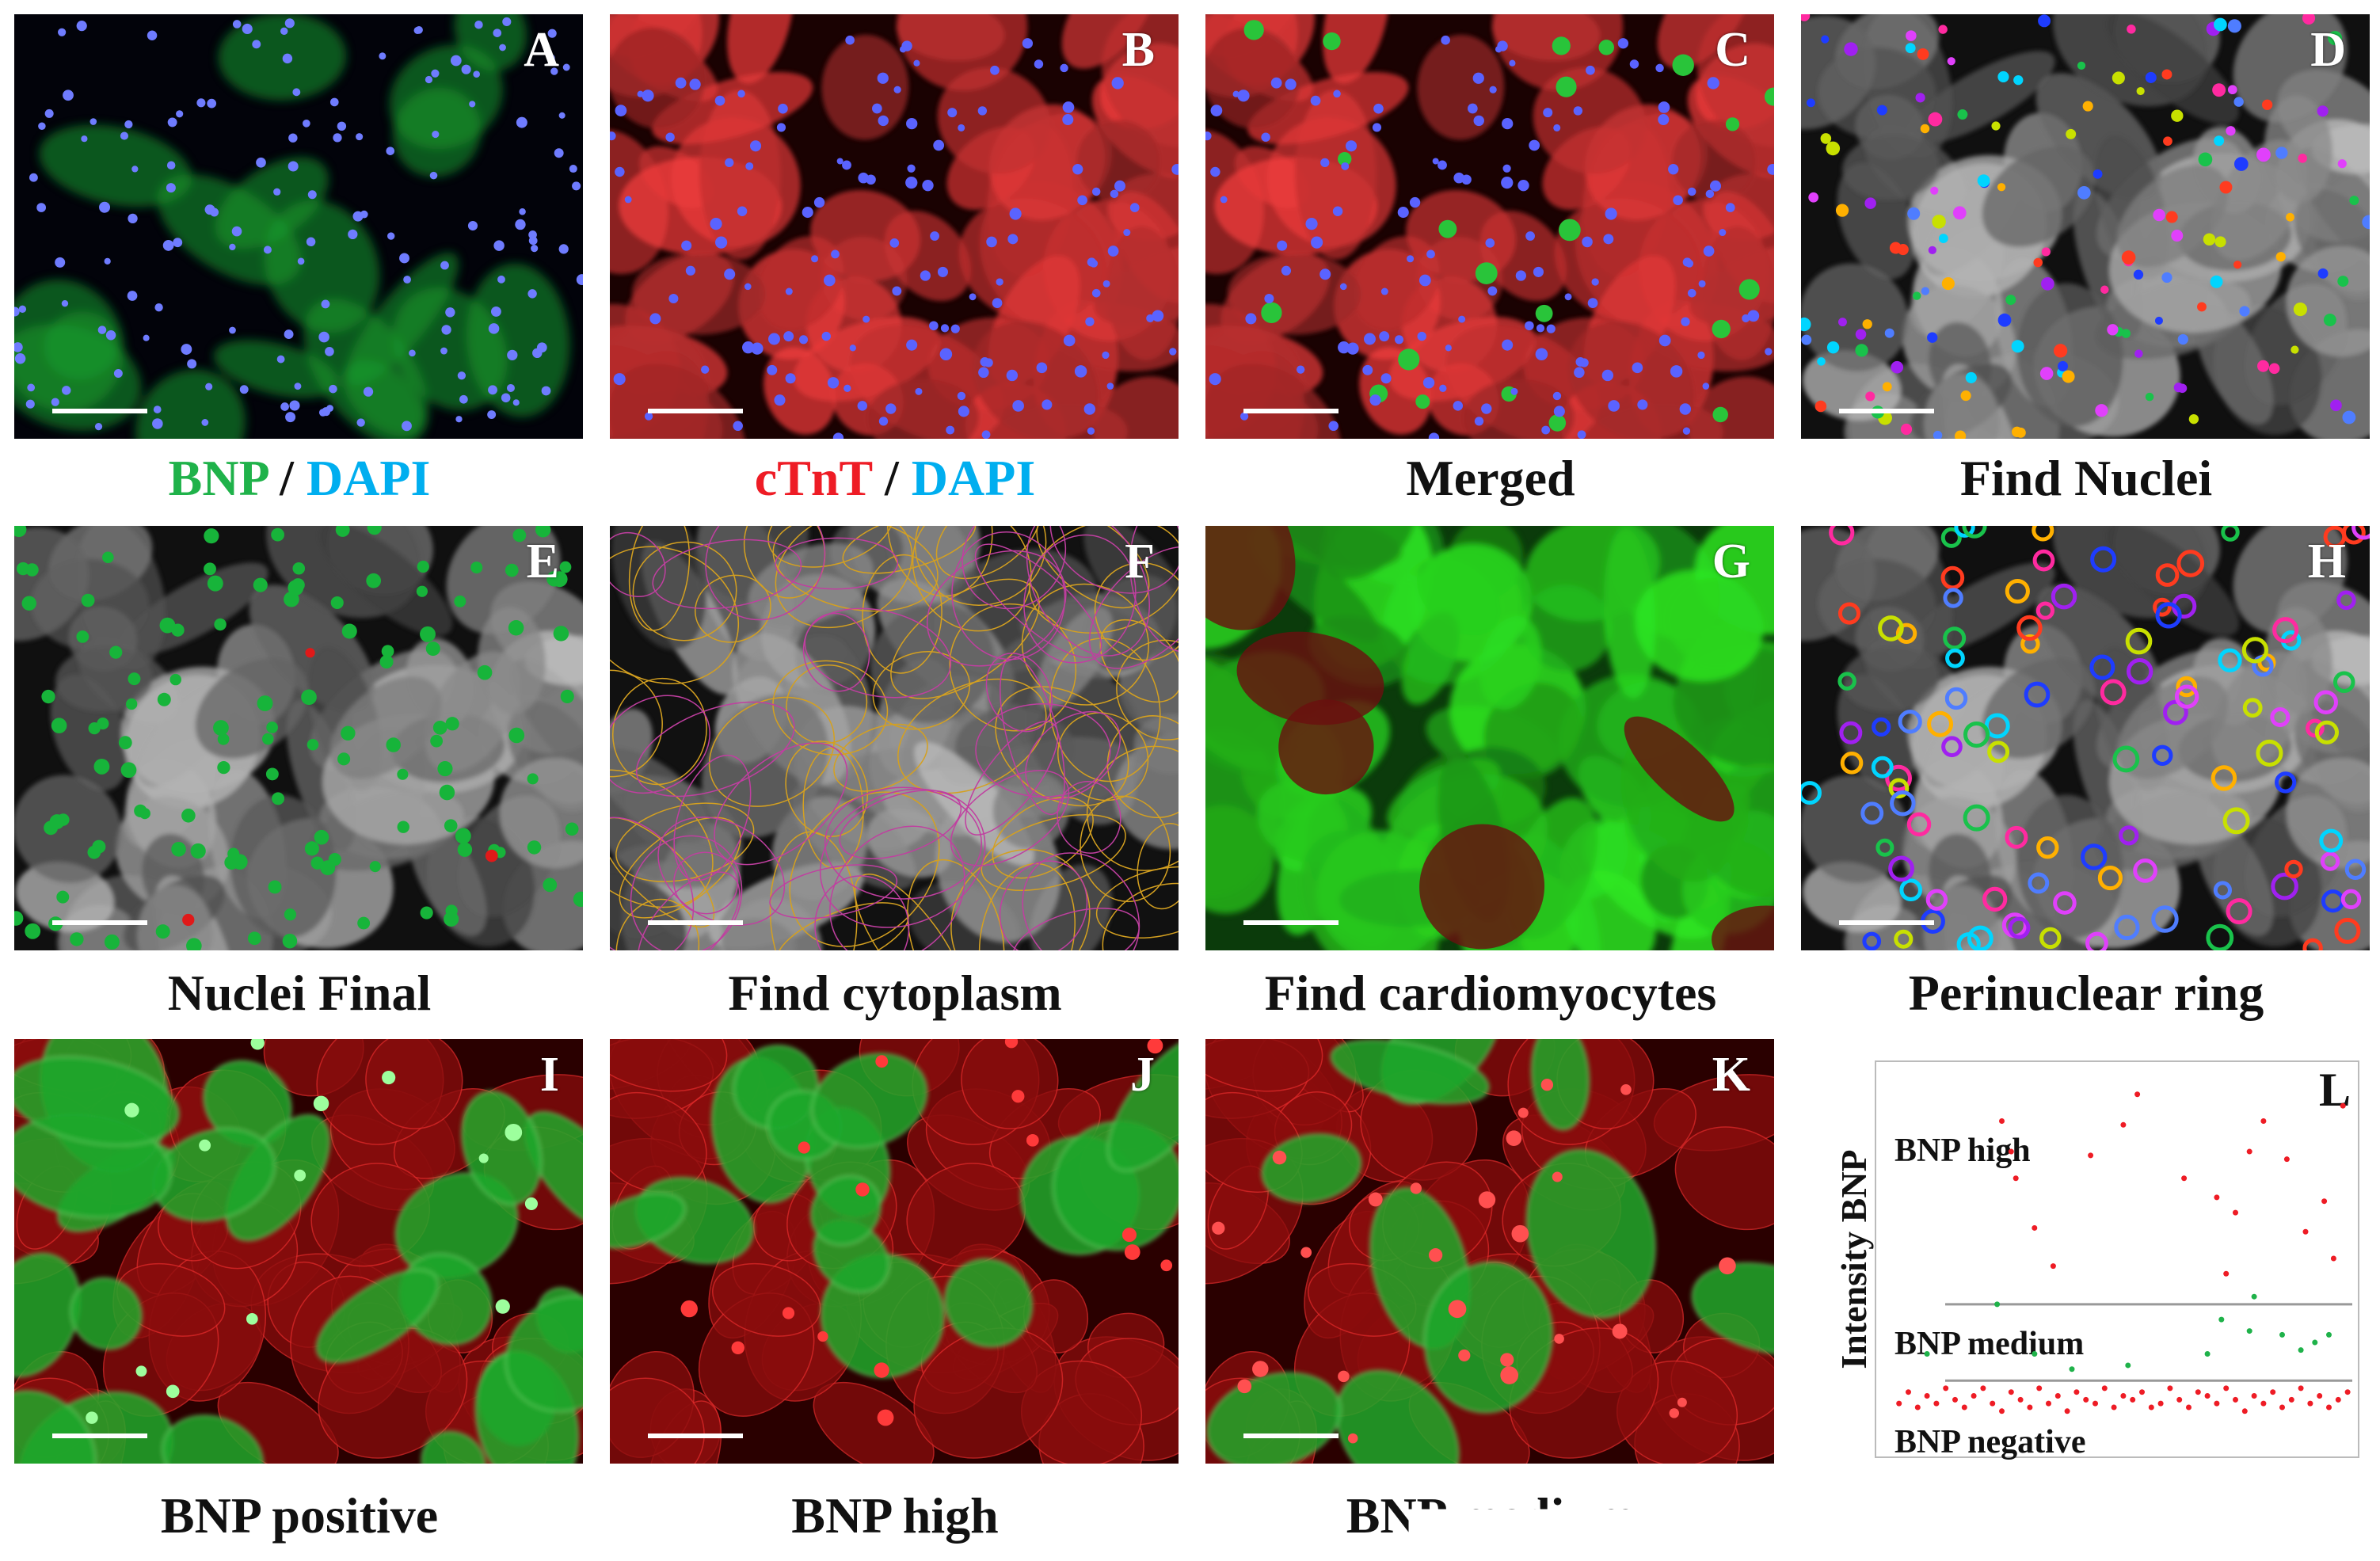 Image resolution: width=2380 pixels, height=1561 pixels. I want to click on panel-c-canvas, so click(1489, 226).